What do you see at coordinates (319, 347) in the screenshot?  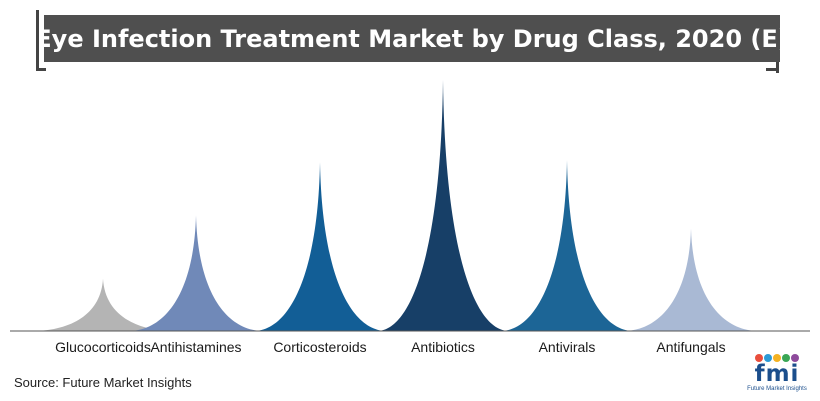 I see `category-label-corticosteroids: Corticosteroids` at bounding box center [319, 347].